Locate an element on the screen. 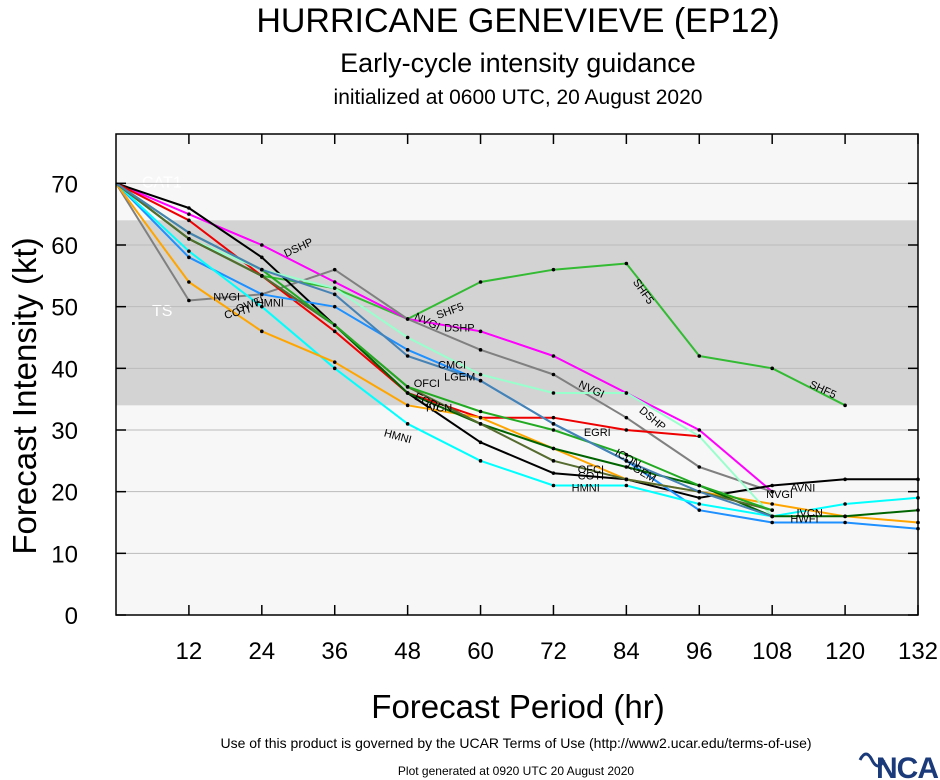 This screenshot has width=940, height=780. chart-title: HURRICANE GENEVIEVE (EP12) is located at coordinates (517, 21).